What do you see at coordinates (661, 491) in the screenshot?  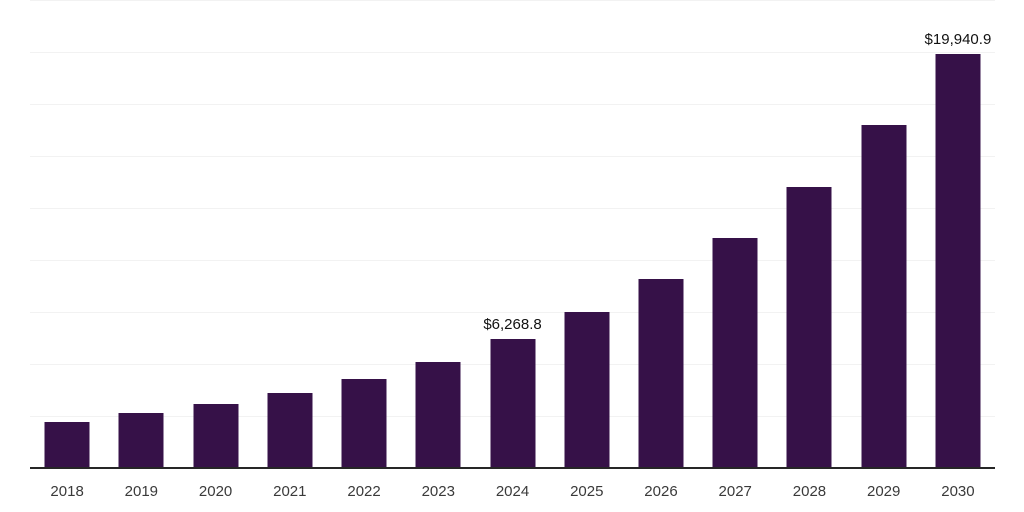 I see `x-tick-2026: 2026` at bounding box center [661, 491].